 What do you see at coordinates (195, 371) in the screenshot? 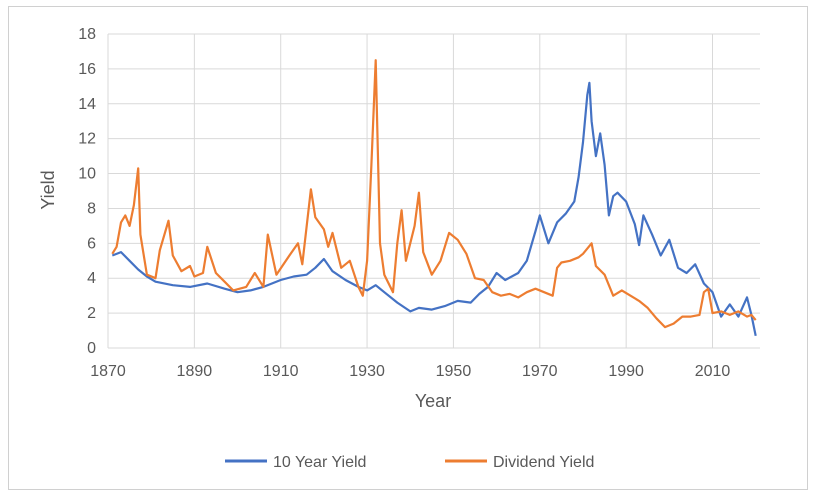
I see `x-tick-label: 1890` at bounding box center [195, 371].